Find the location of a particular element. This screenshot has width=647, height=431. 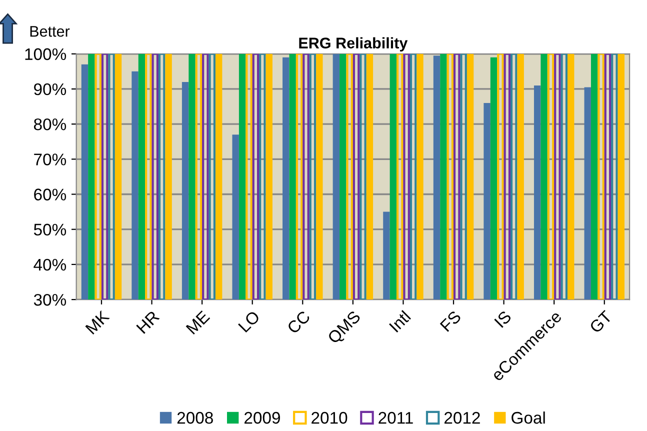

y-tick-label: 30% is located at coordinates (50, 300).